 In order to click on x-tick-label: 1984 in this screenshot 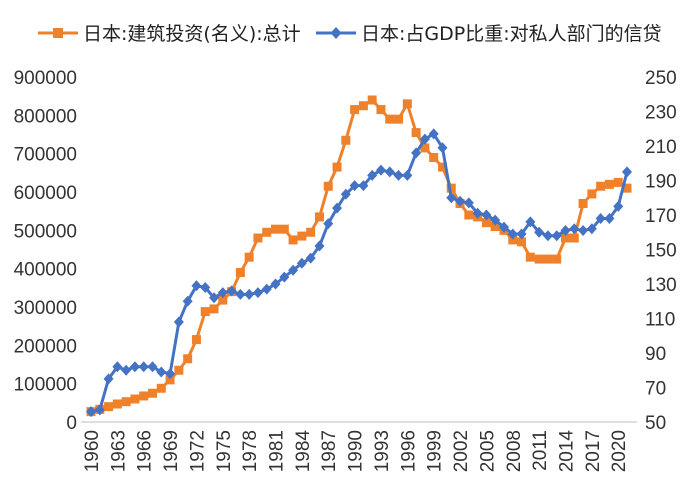, I will do `click(303, 451)`.